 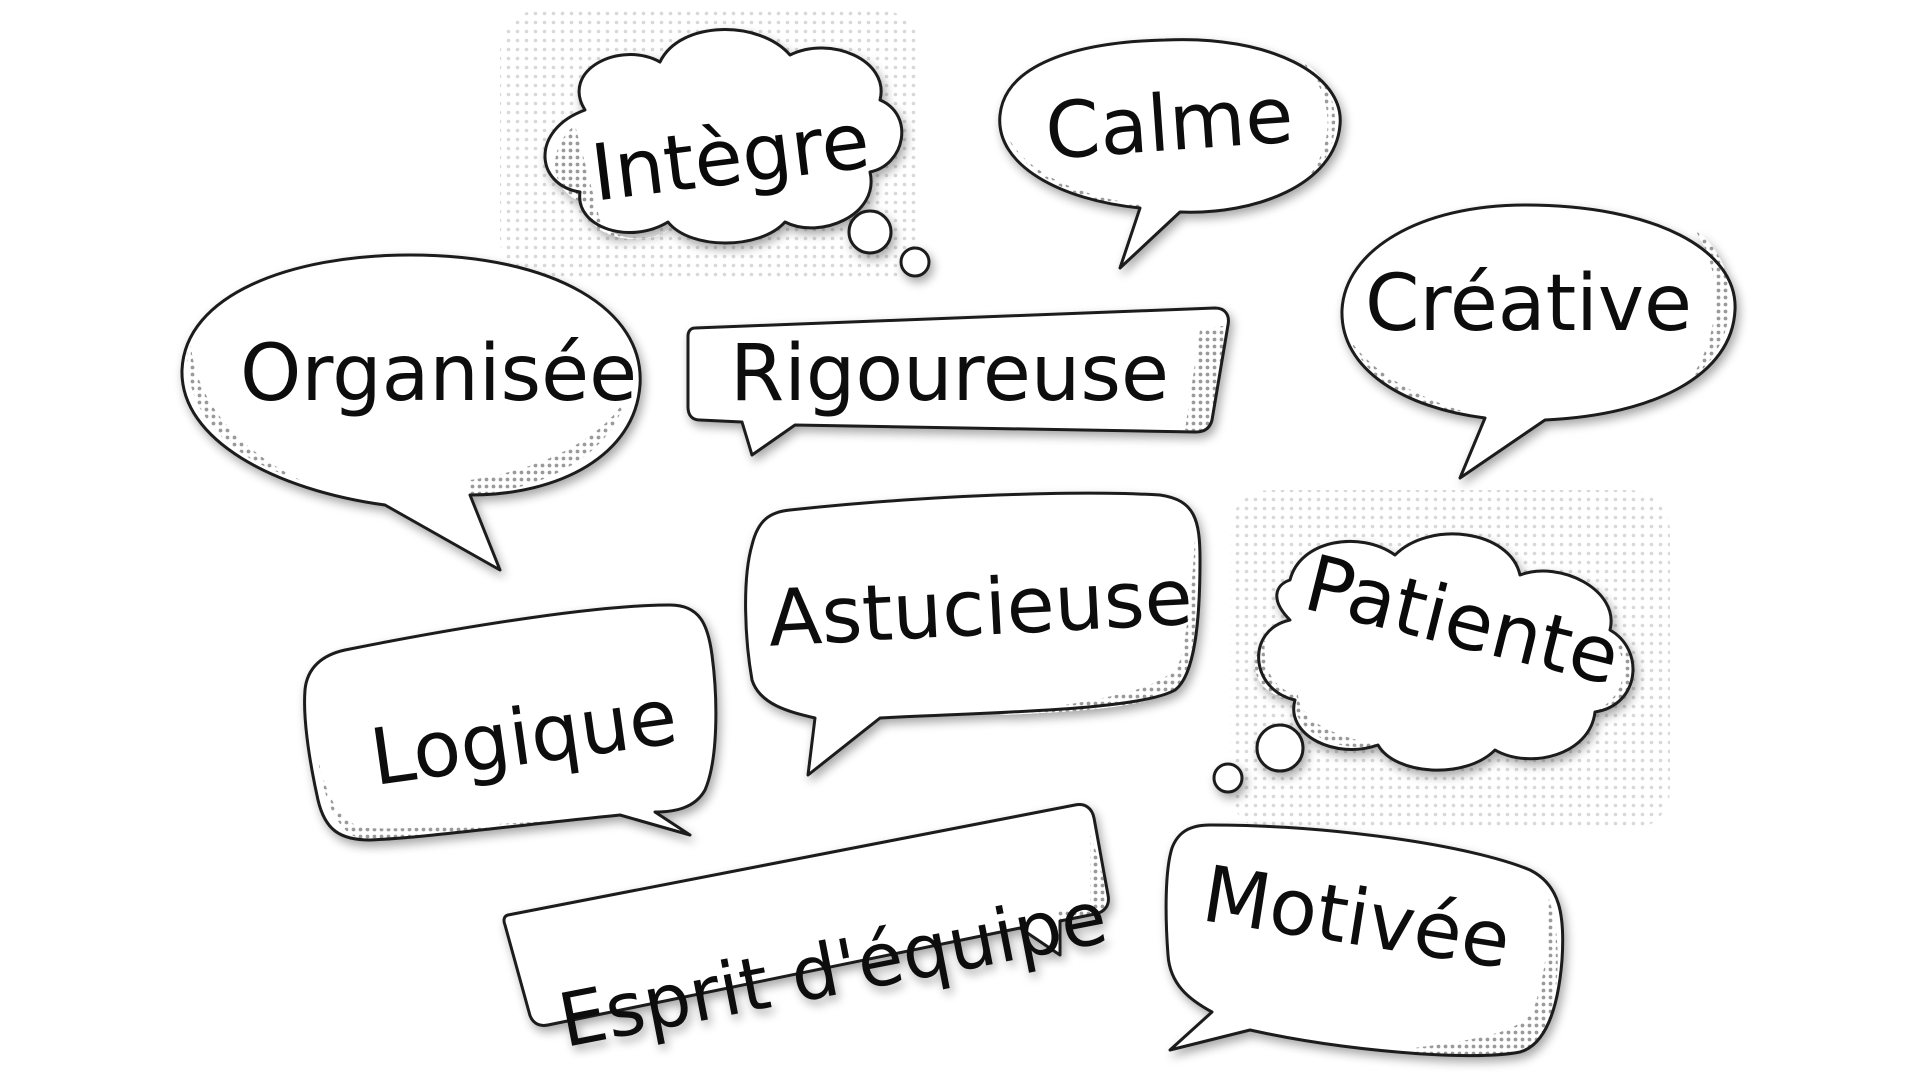 I want to click on bubble-word: Astucieuse, so click(x=980, y=609).